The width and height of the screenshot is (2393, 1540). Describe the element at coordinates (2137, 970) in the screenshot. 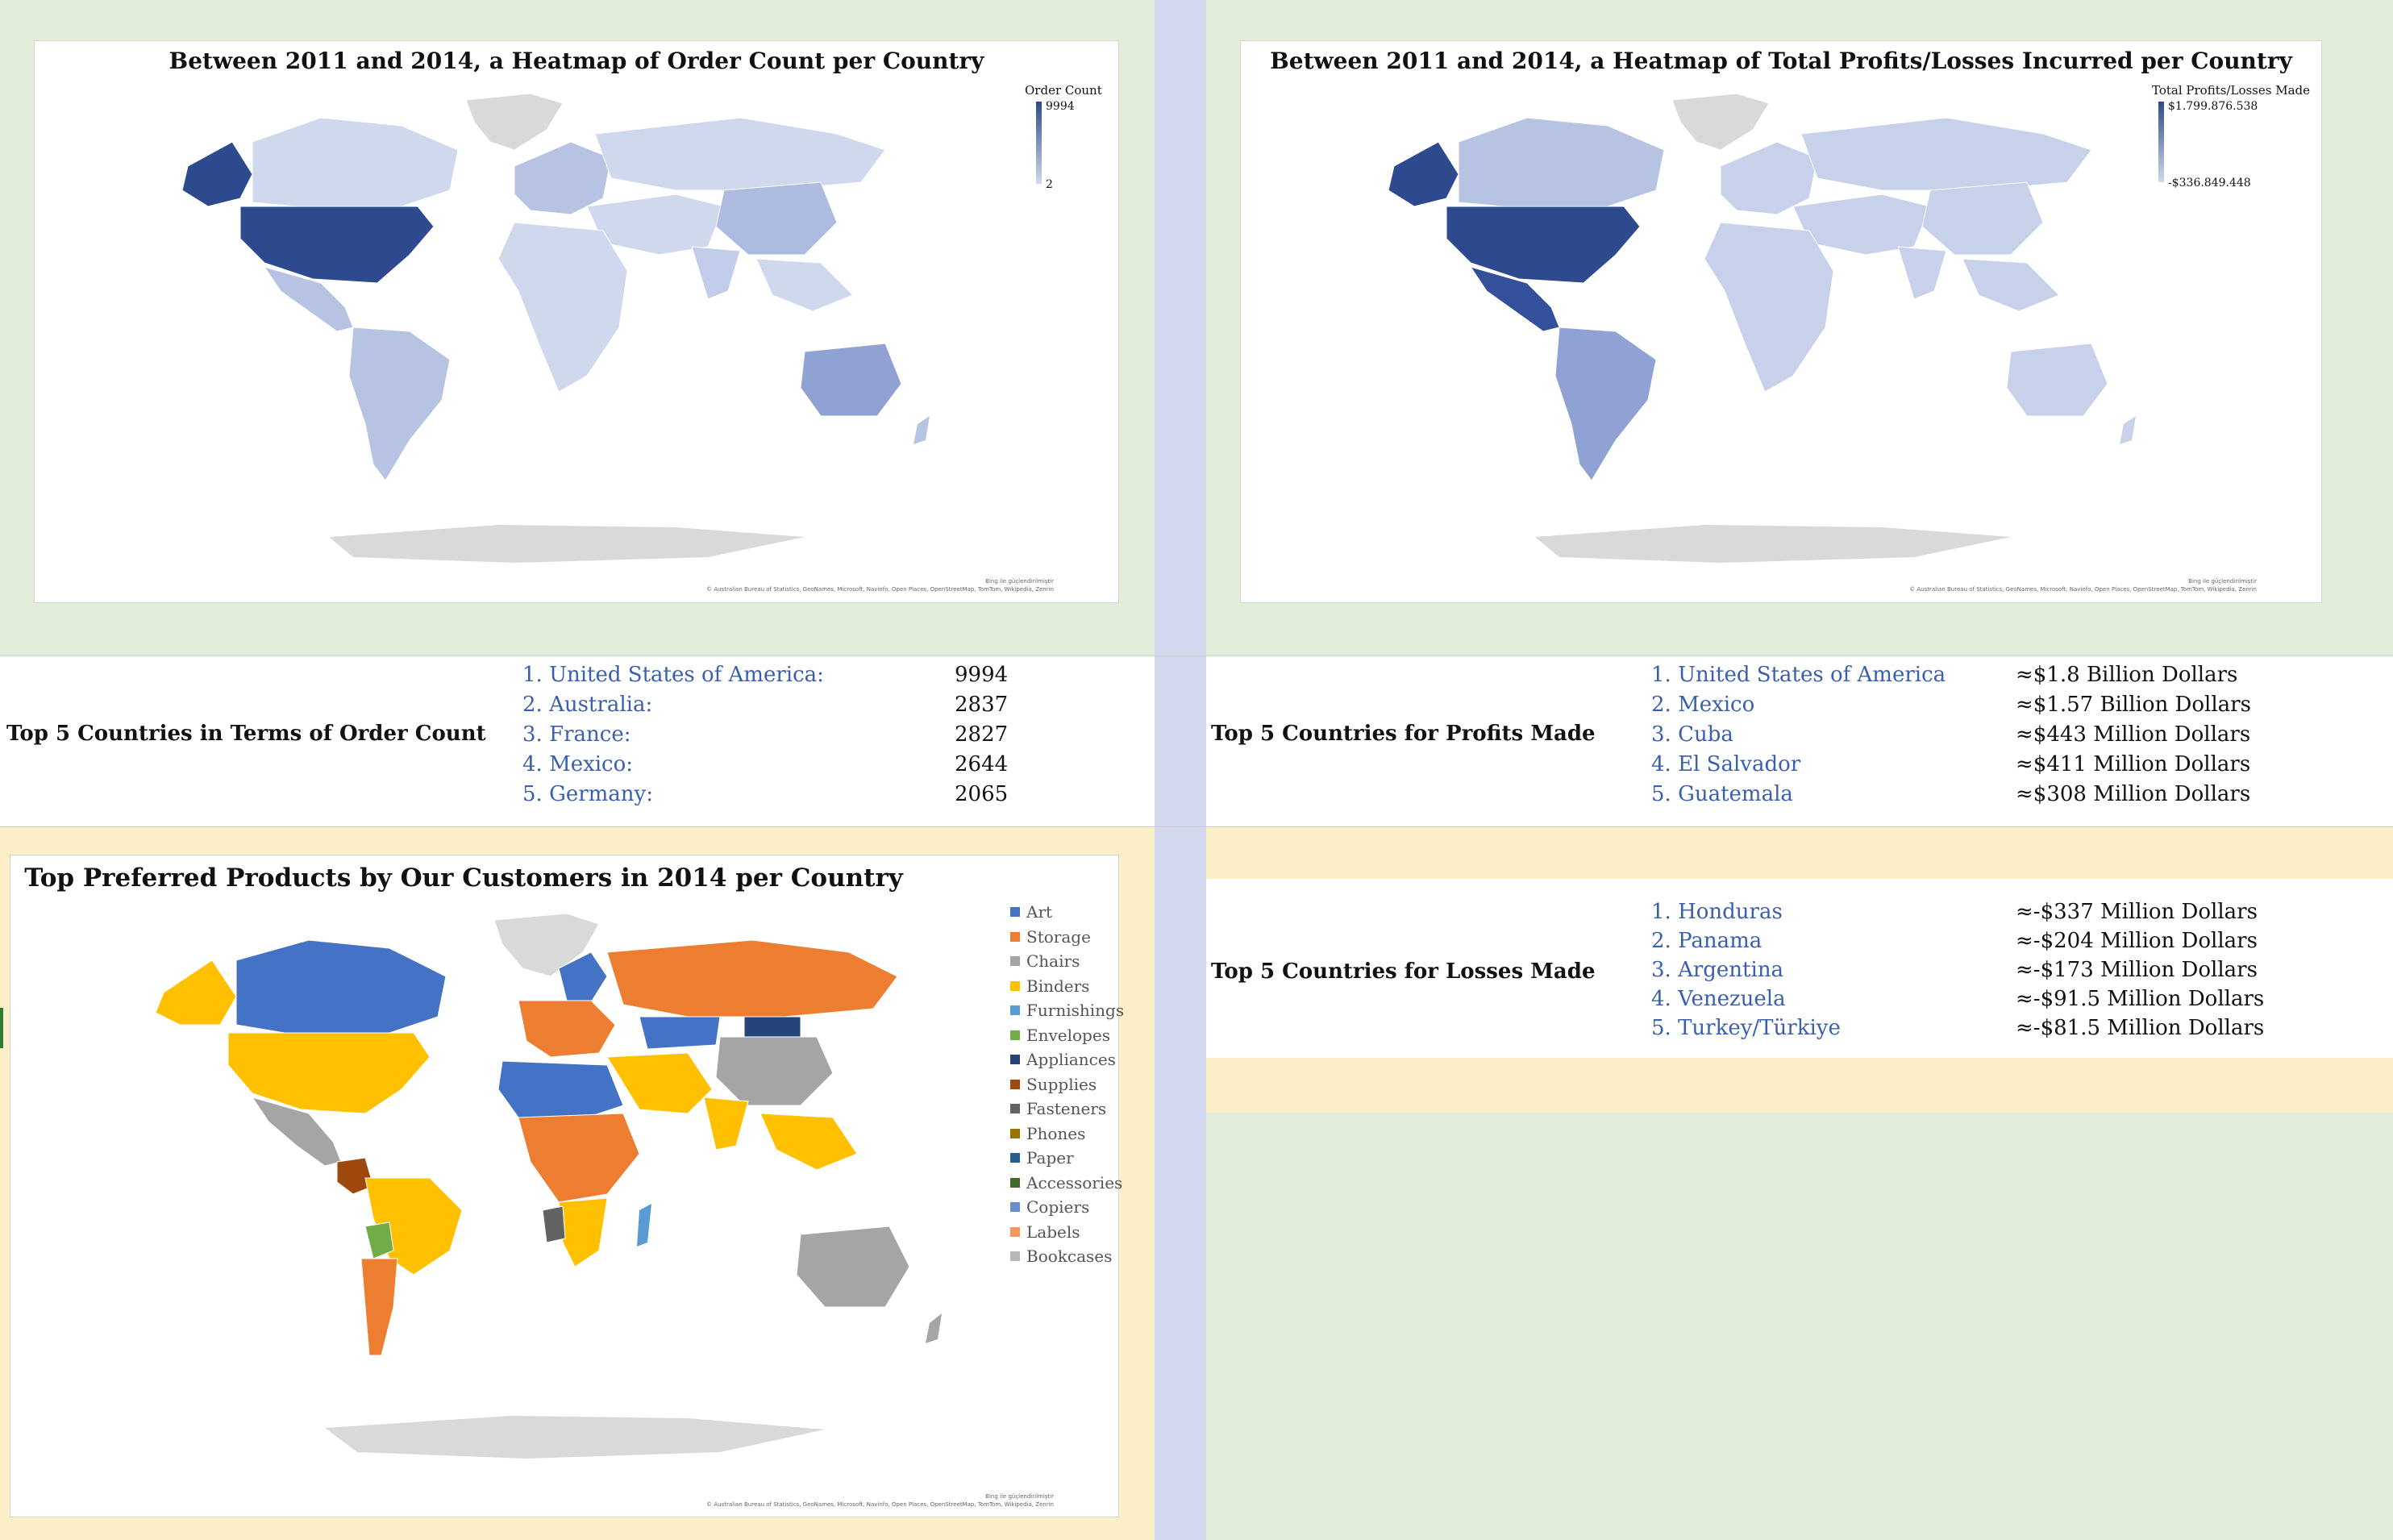

I see `rank-value: ≈-$173 Million Dollars` at that location.